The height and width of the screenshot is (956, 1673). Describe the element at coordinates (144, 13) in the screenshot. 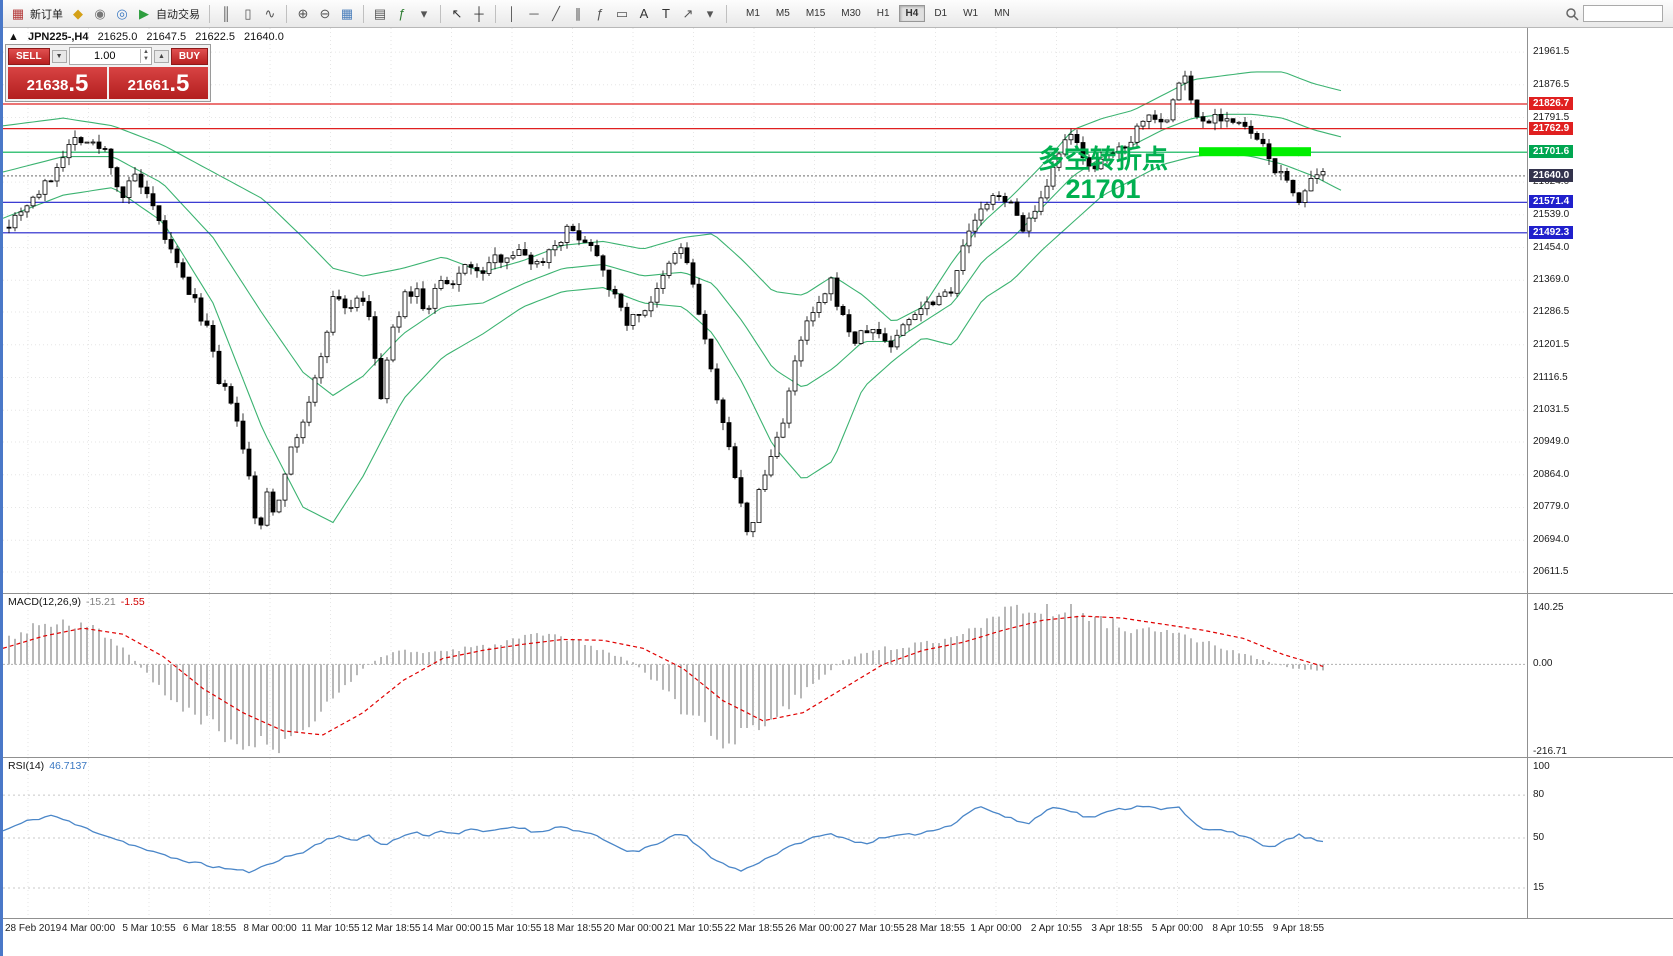

I see `autotrading-icon: ▶` at that location.